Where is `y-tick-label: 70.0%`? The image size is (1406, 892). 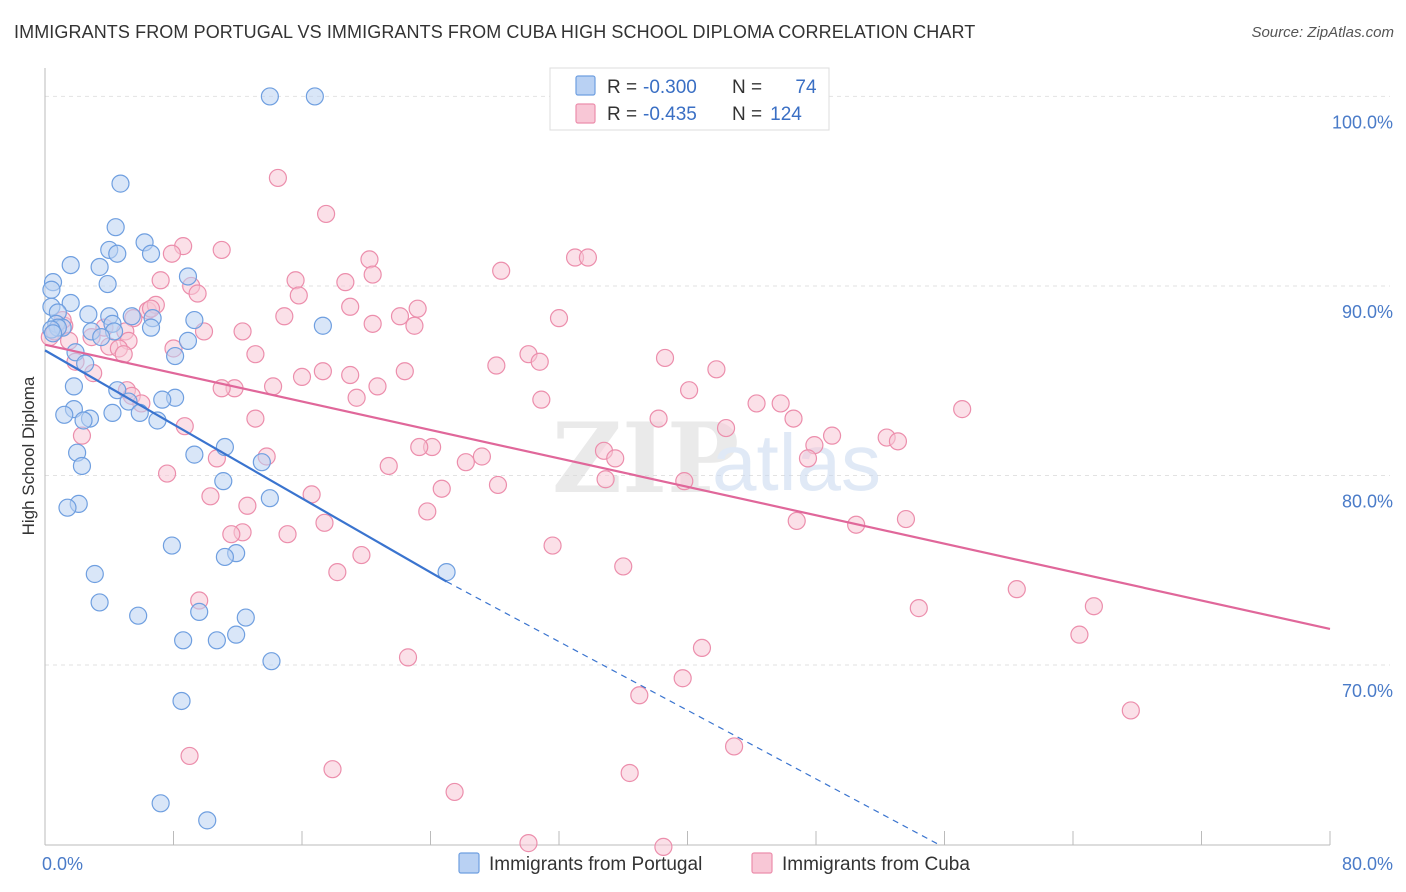 y-tick-label: 70.0% is located at coordinates (1367, 691).